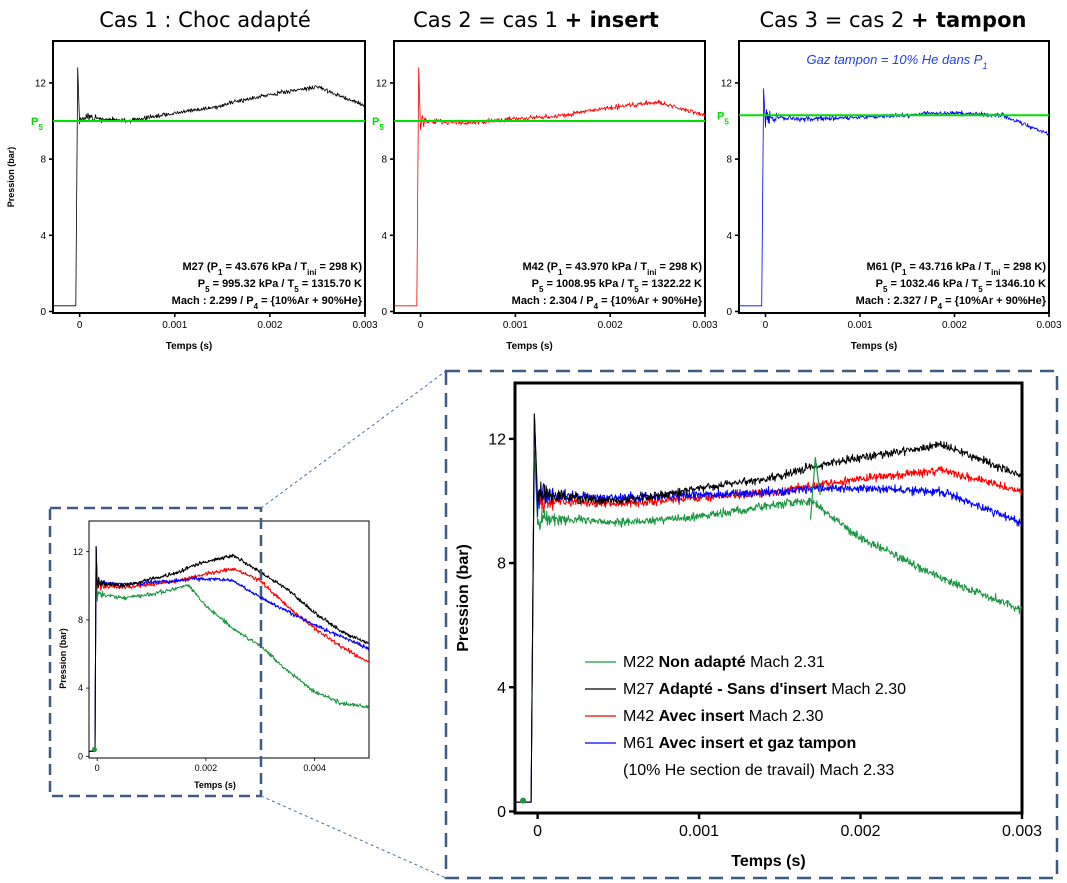  What do you see at coordinates (523, 800) in the screenshot?
I see `start-marker` at bounding box center [523, 800].